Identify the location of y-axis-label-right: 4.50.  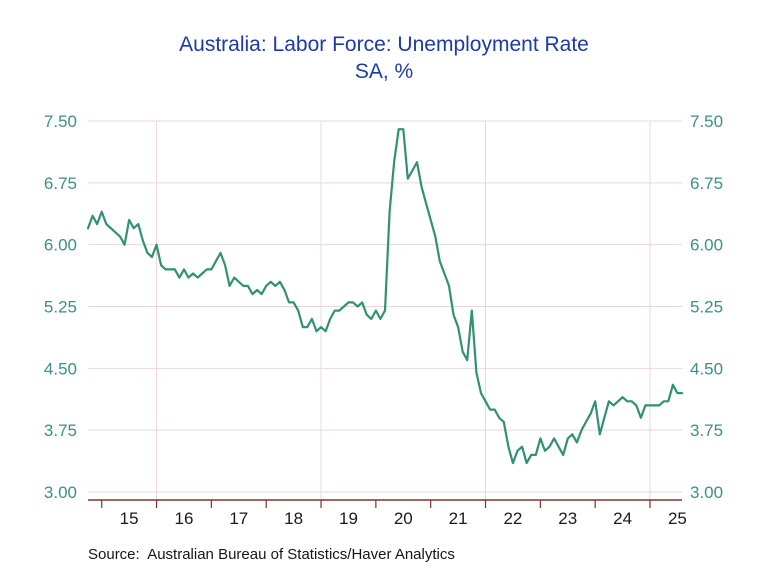
(706, 368).